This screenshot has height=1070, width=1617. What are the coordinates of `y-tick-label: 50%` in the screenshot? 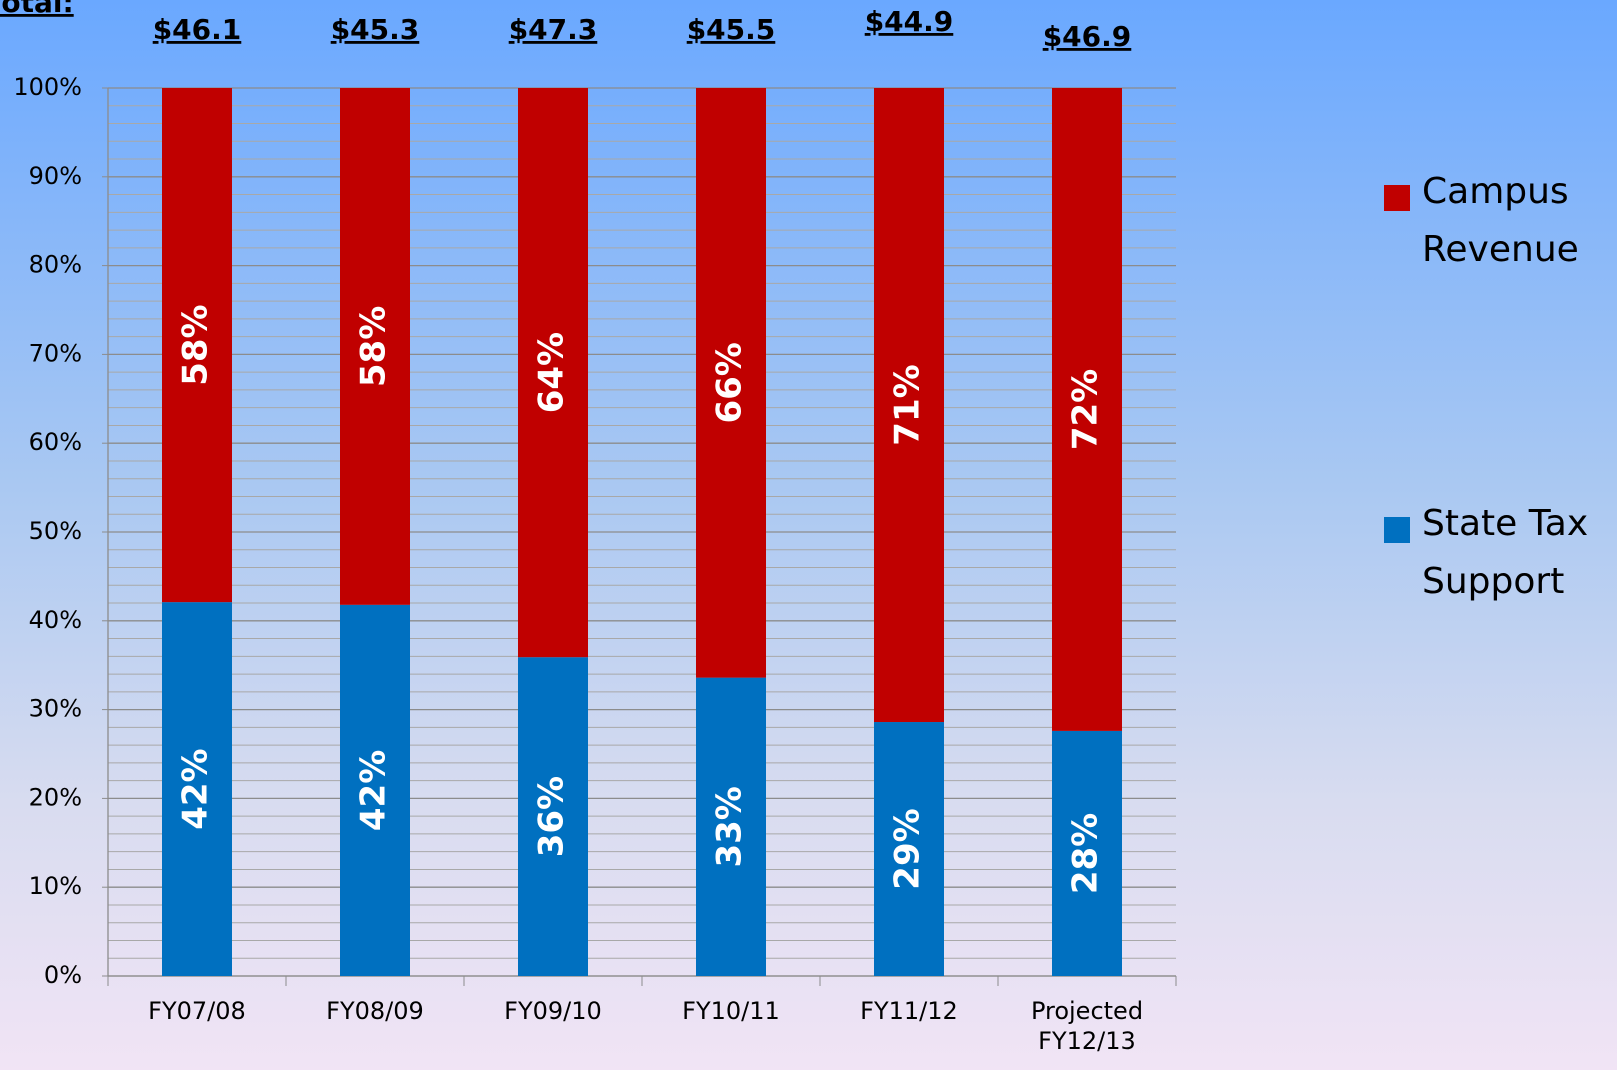 It's located at (55, 531).